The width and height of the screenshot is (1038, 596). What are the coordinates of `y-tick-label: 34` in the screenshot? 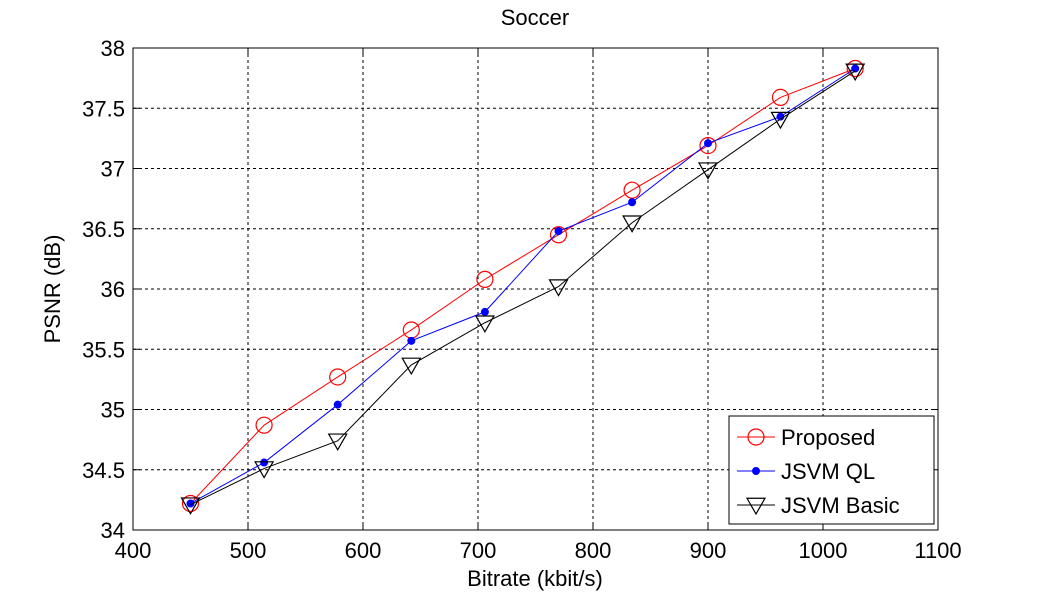 It's located at (113, 530).